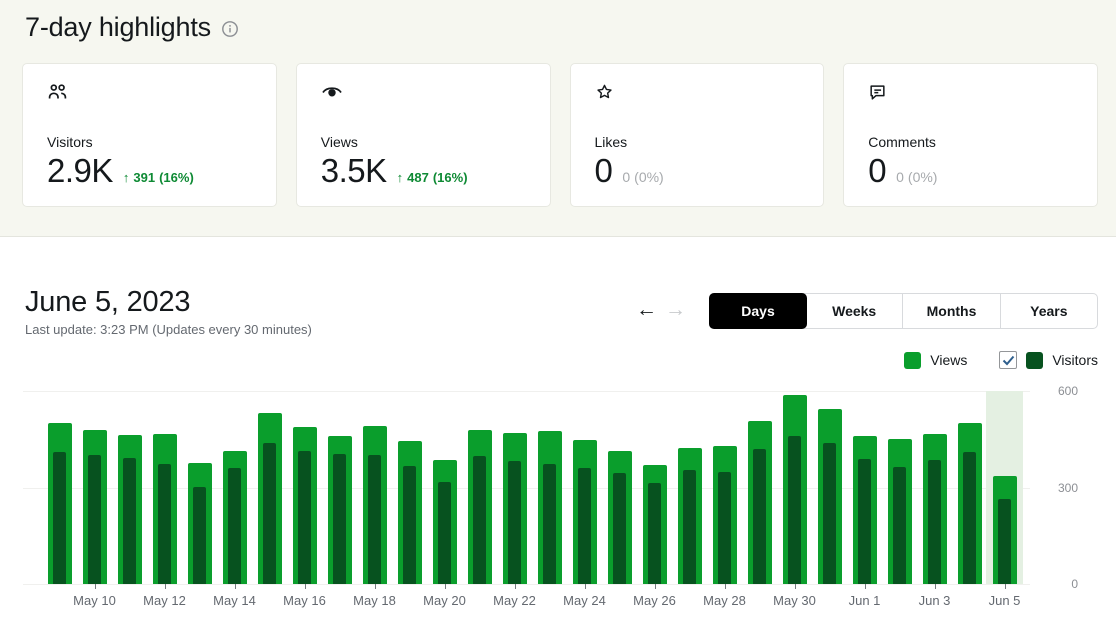 The image size is (1116, 631). I want to click on x-axis-label: Jun 3, so click(934, 600).